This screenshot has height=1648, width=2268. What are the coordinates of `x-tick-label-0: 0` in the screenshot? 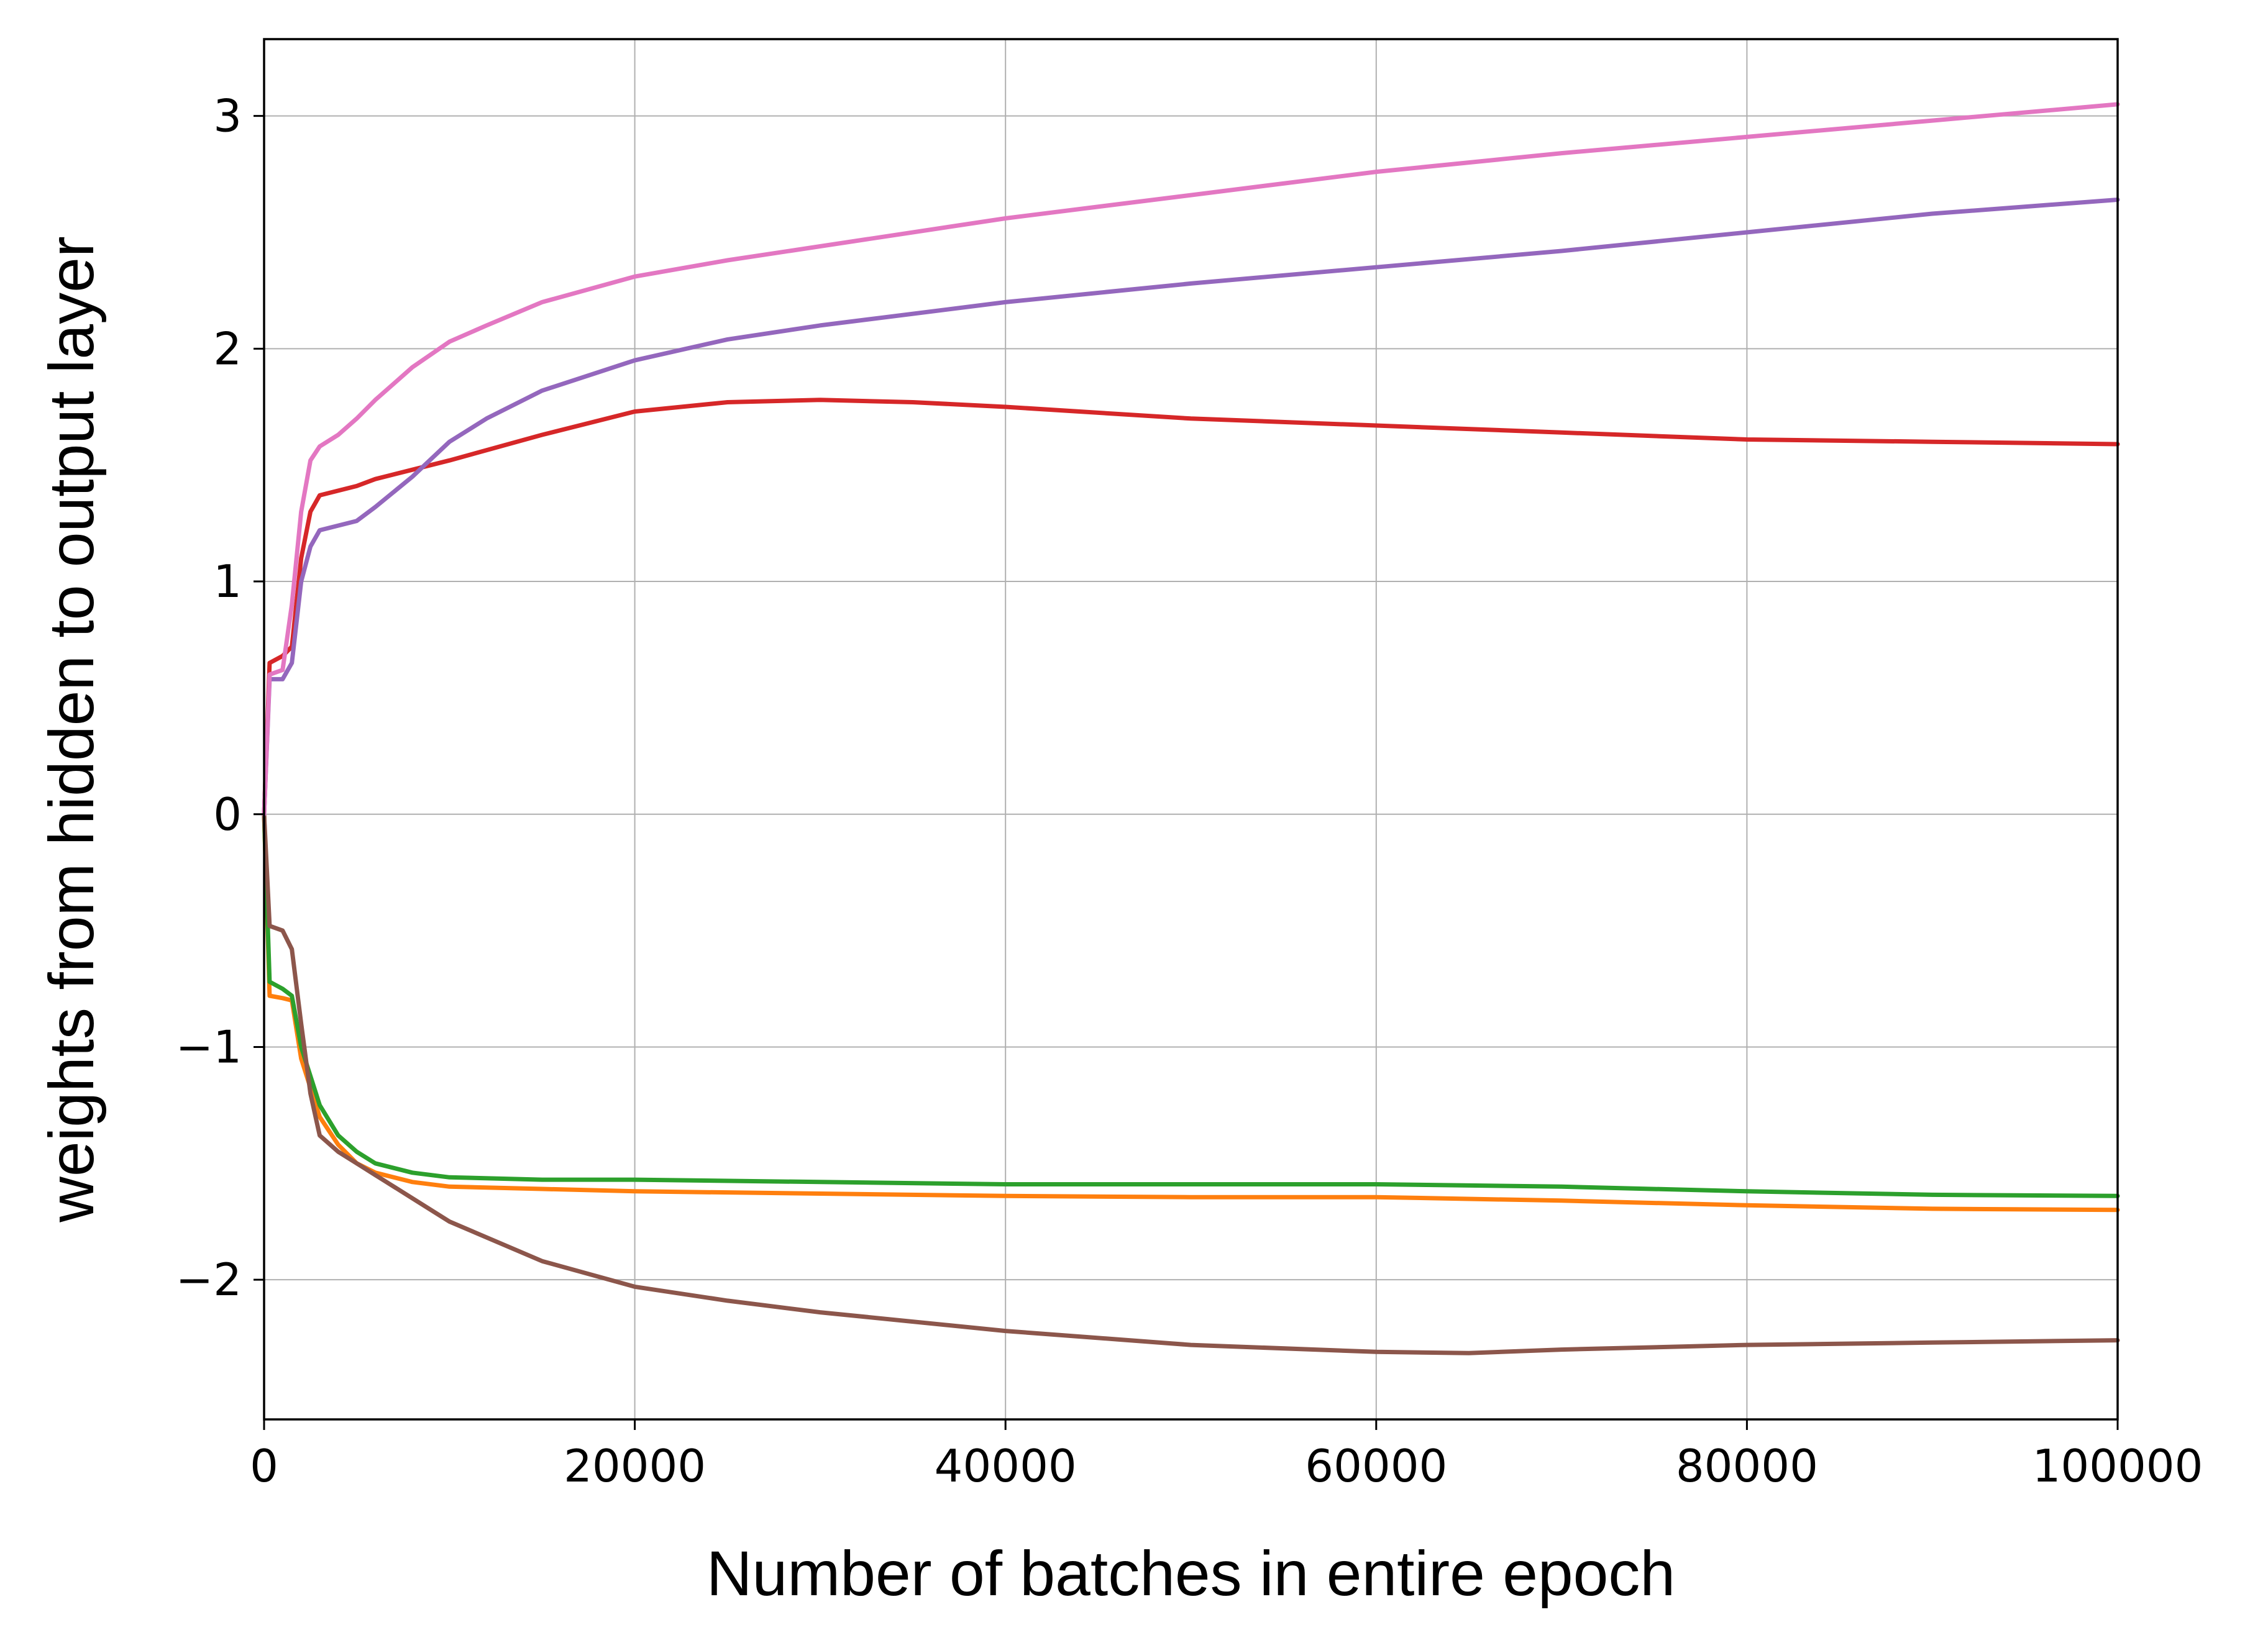 It's located at (264, 1466).